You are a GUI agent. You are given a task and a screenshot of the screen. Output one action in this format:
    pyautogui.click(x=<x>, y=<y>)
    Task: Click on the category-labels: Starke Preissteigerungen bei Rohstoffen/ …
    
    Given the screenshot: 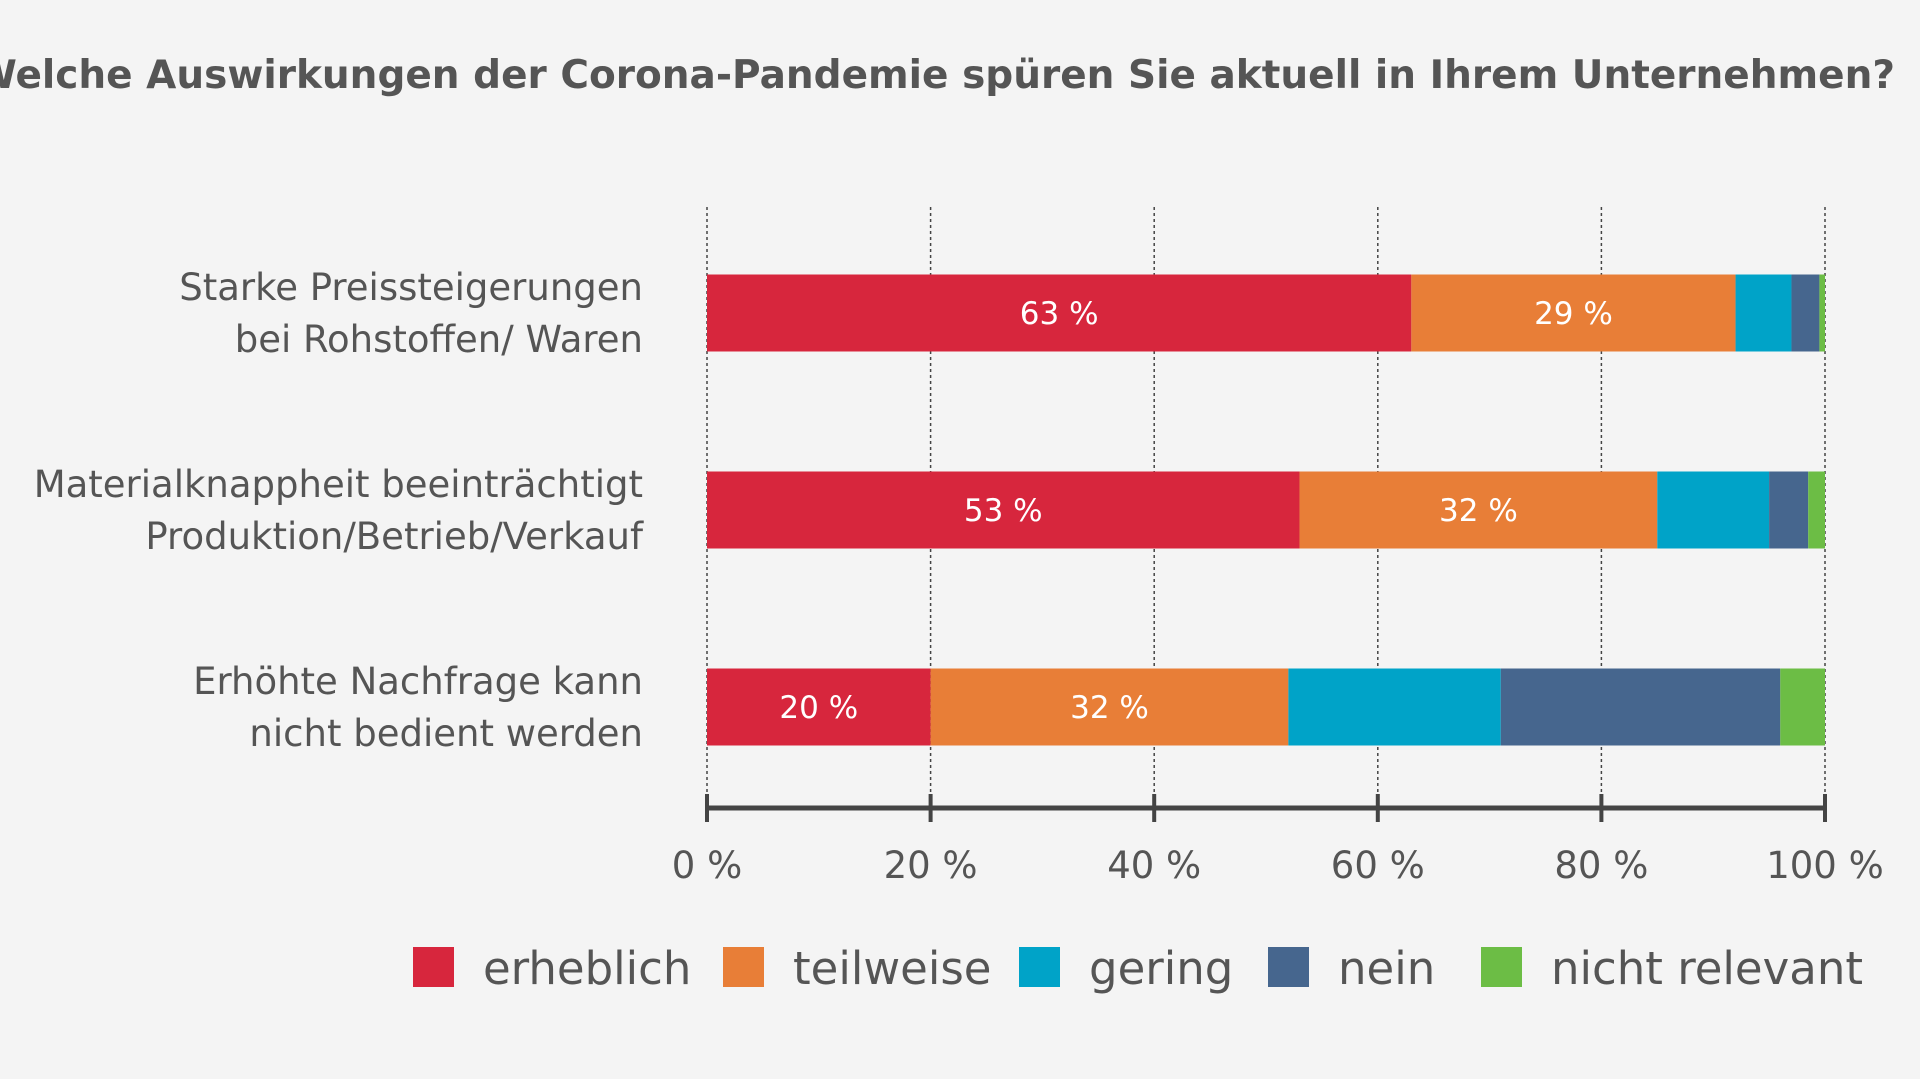 What is the action you would take?
    pyautogui.click(x=339, y=510)
    